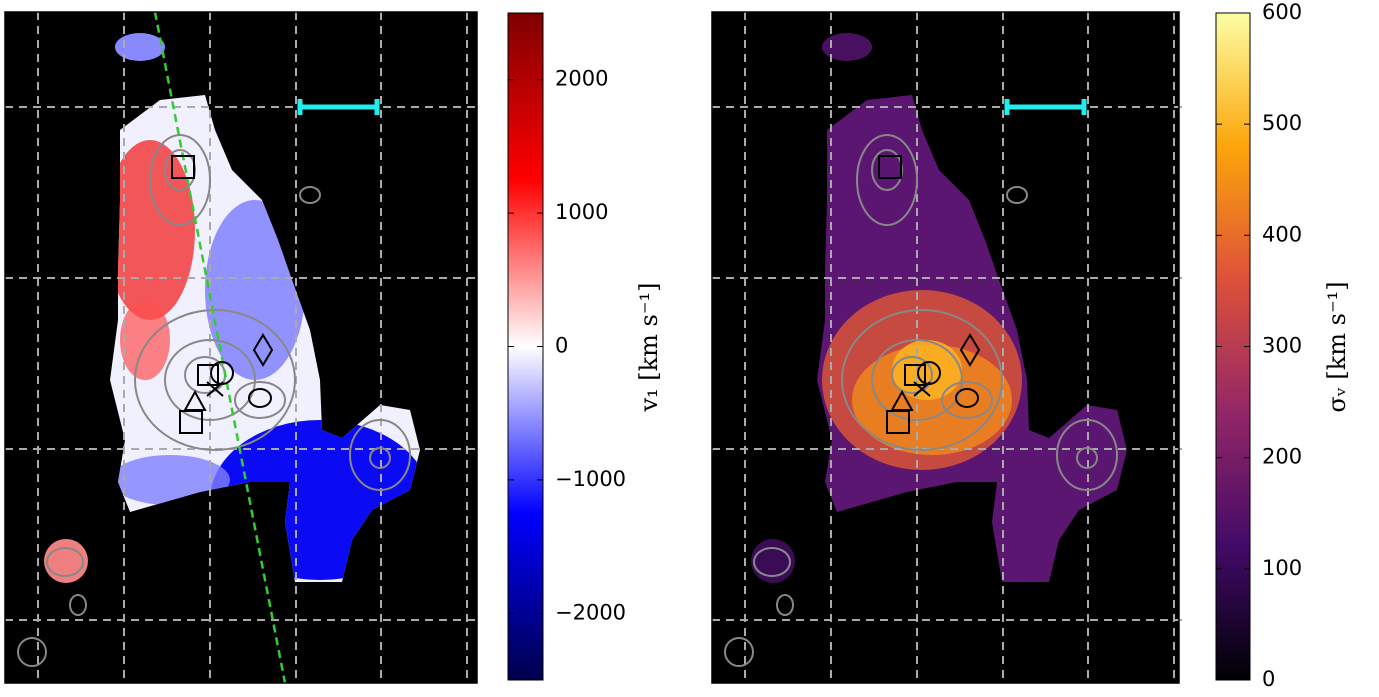  I want to click on colorbar-tick-label: 300, so click(1282, 346).